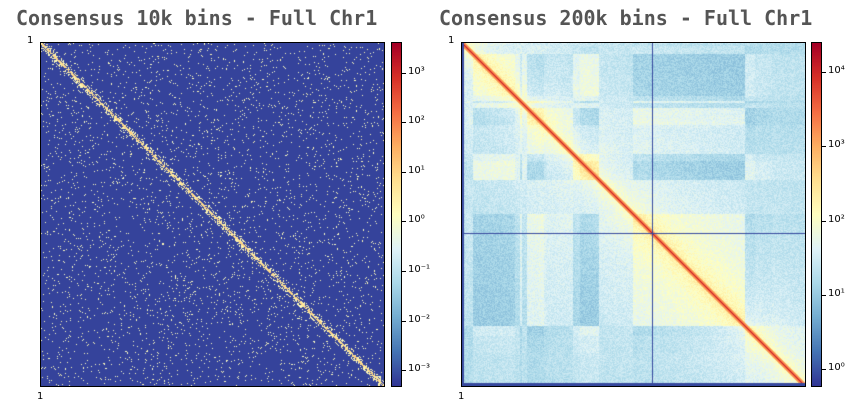  Describe the element at coordinates (40, 396) in the screenshot. I see `x-tick-label-left: 1` at that location.